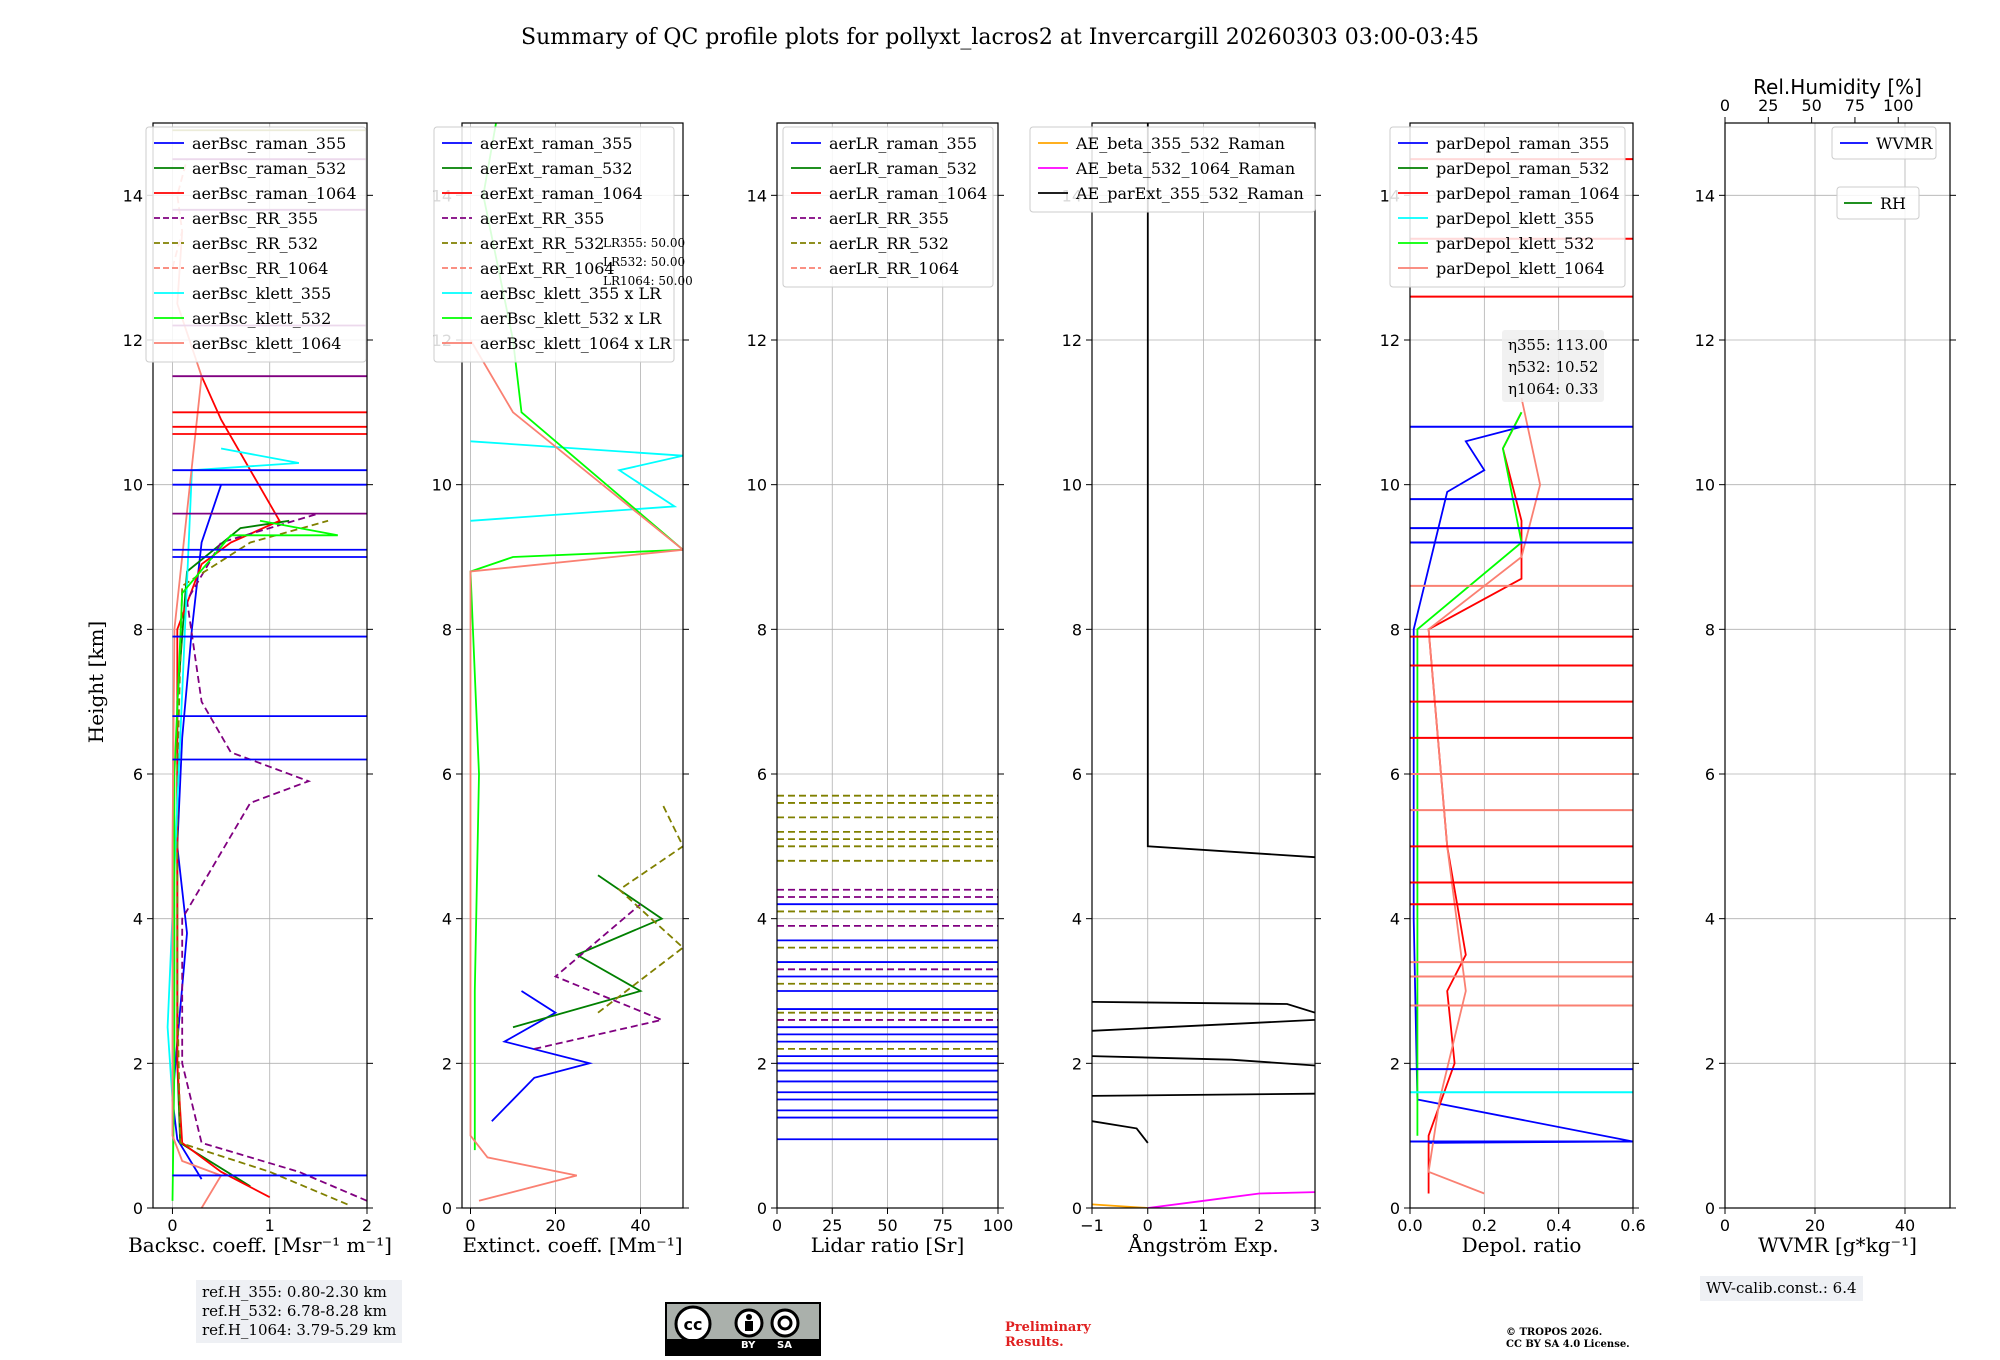  What do you see at coordinates (887, 967) in the screenshot?
I see `data-lidar_ratio` at bounding box center [887, 967].